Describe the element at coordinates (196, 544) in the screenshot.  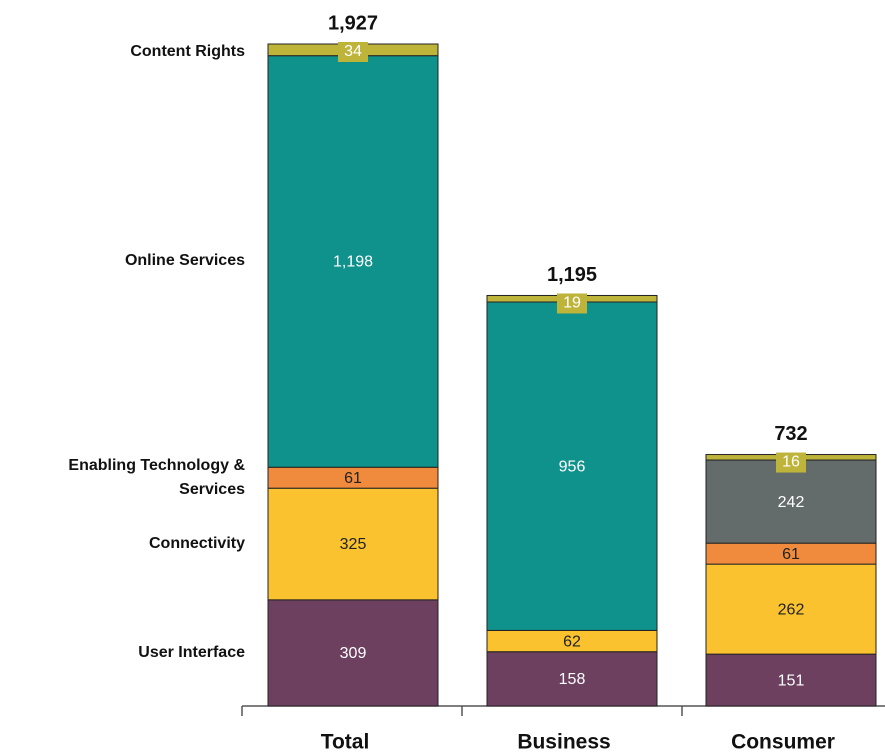
I see `series-label: Connectivity` at that location.